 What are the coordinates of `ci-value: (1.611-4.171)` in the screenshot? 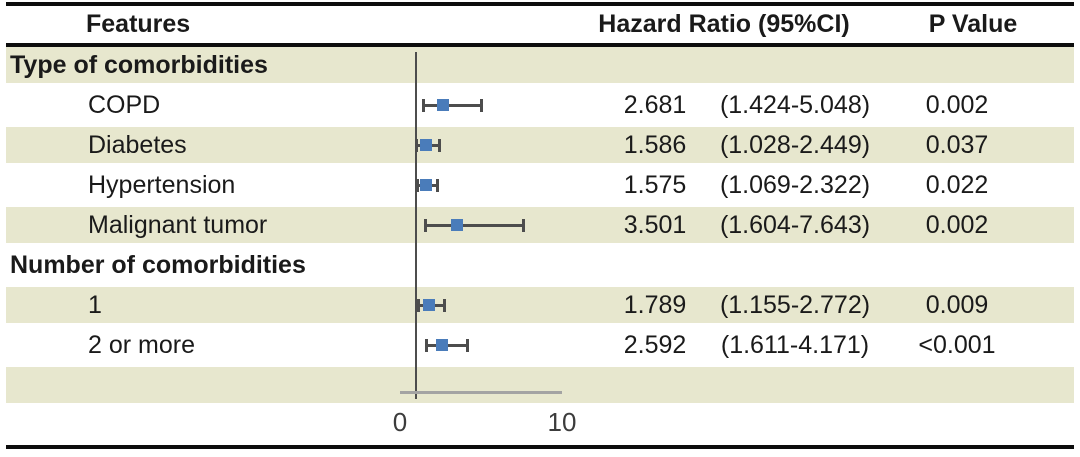 It's located at (795, 344).